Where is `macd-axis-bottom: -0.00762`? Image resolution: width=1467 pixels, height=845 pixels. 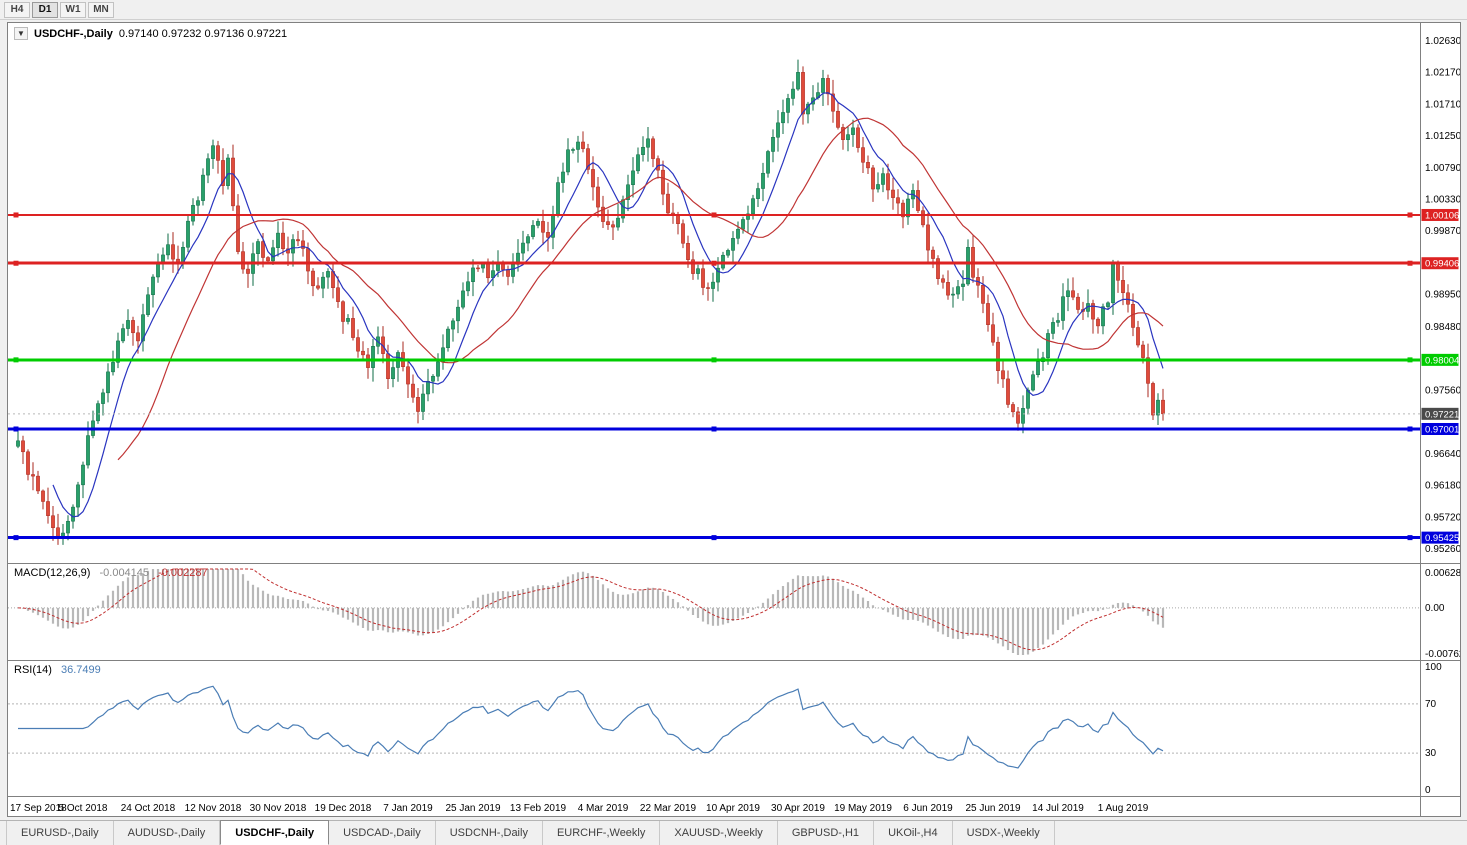 macd-axis-bottom: -0.00762 is located at coordinates (1442, 654).